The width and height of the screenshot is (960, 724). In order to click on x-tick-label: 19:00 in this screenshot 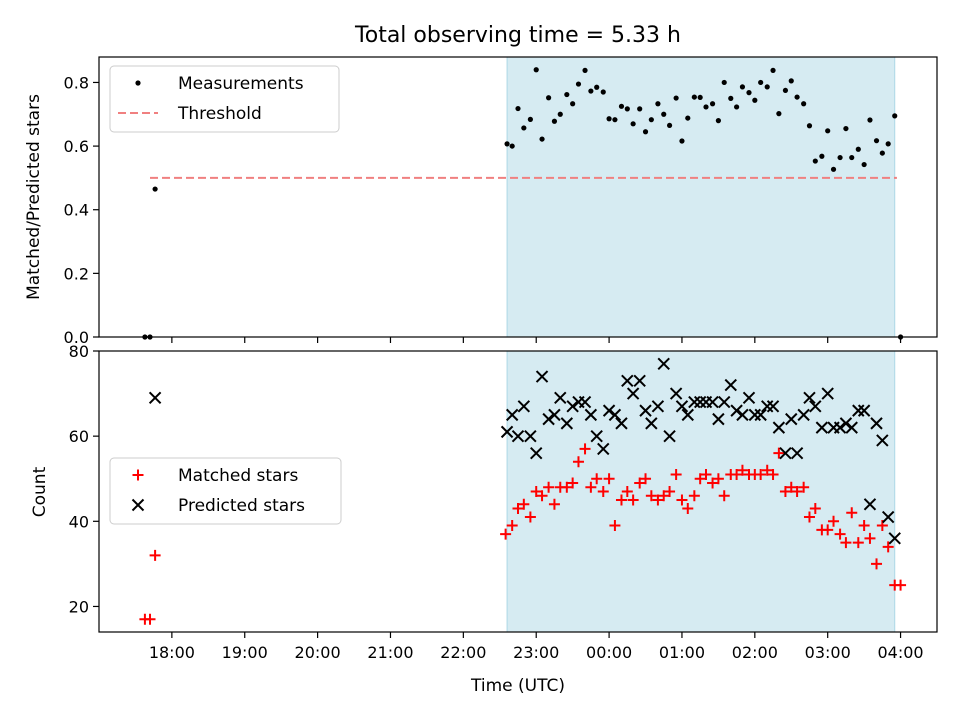, I will do `click(245, 652)`.